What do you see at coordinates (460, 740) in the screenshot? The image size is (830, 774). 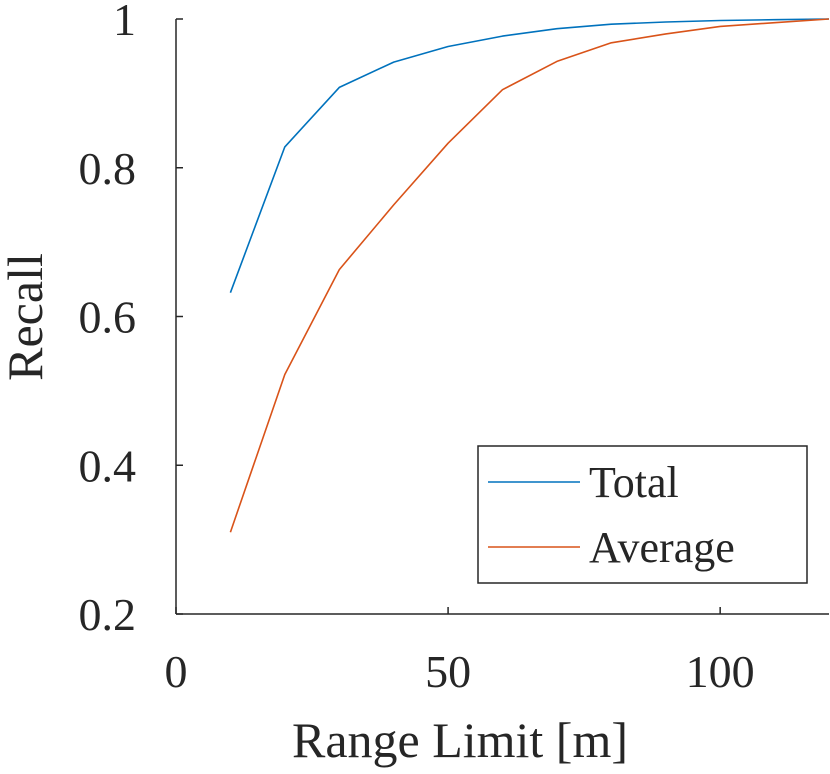 I see `x-axis-label: Range Limit [m]` at bounding box center [460, 740].